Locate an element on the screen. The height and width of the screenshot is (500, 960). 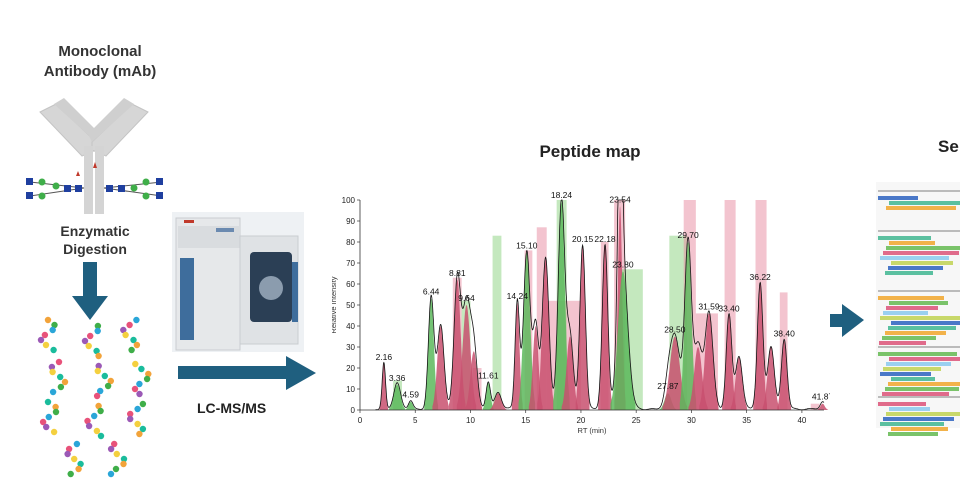
sequence-coverage-panel is located at coordinates (918, 309).